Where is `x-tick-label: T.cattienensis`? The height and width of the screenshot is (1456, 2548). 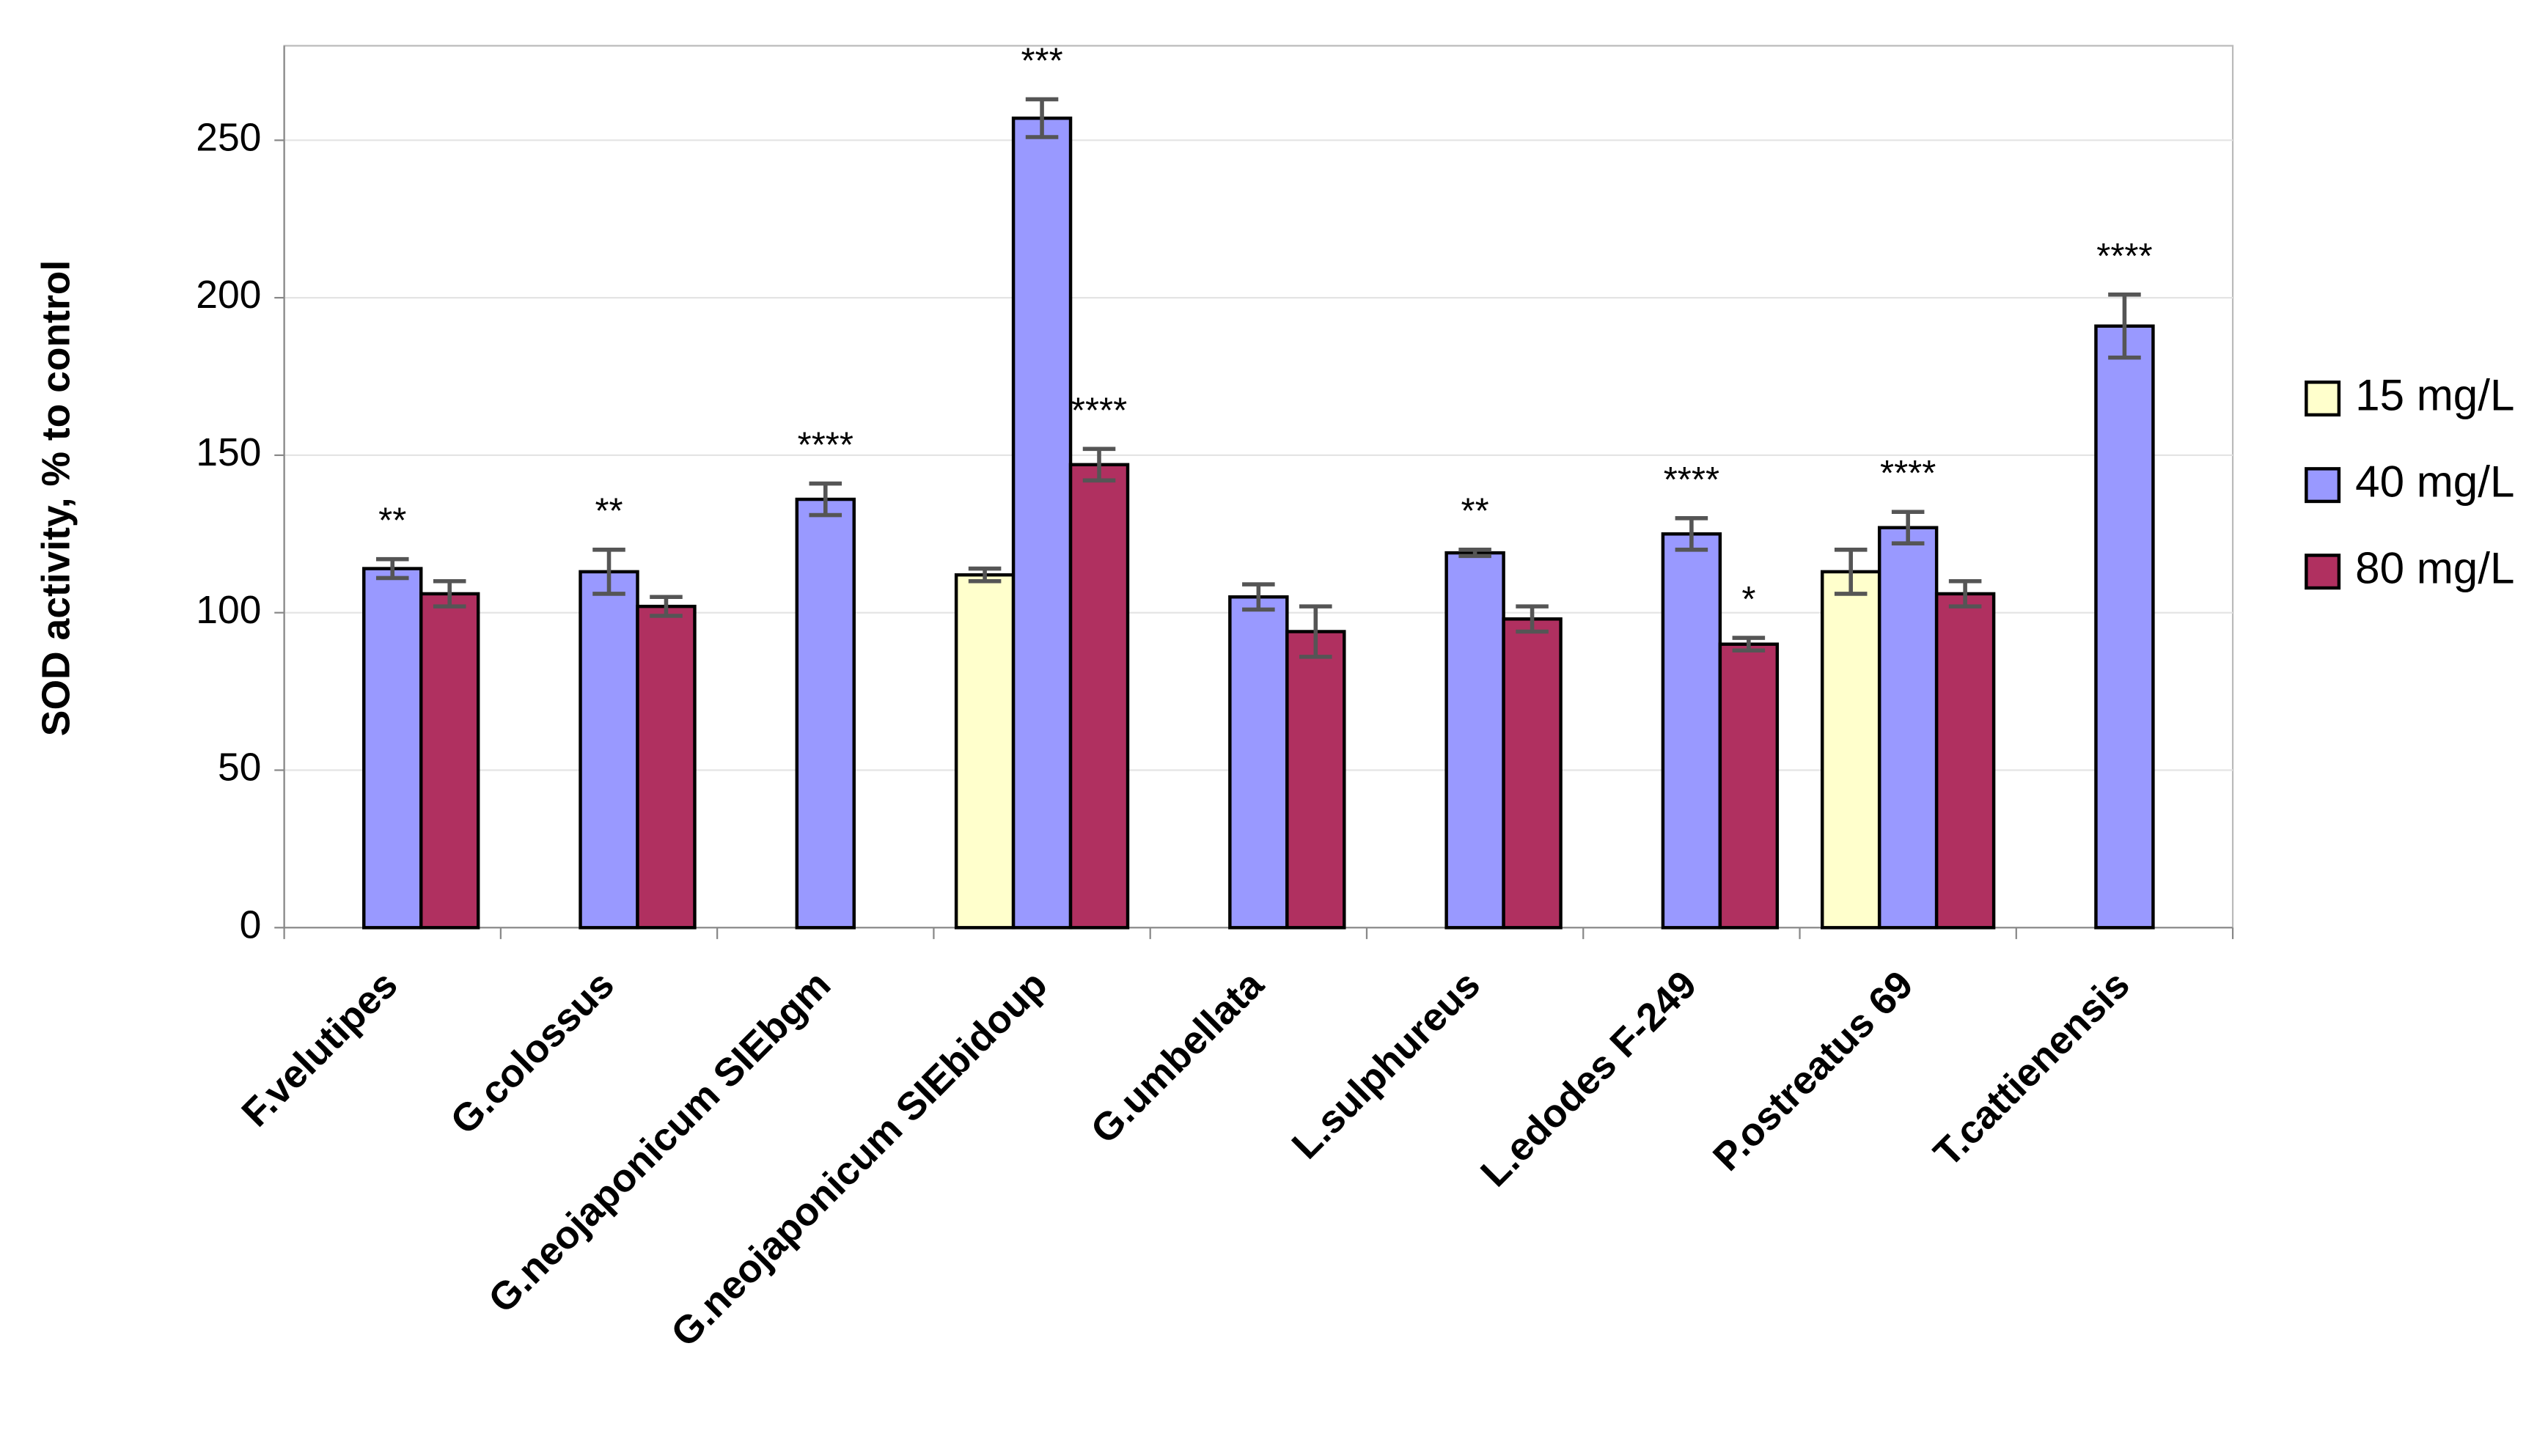
x-tick-label: T.cattienensis is located at coordinates (2031, 1069).